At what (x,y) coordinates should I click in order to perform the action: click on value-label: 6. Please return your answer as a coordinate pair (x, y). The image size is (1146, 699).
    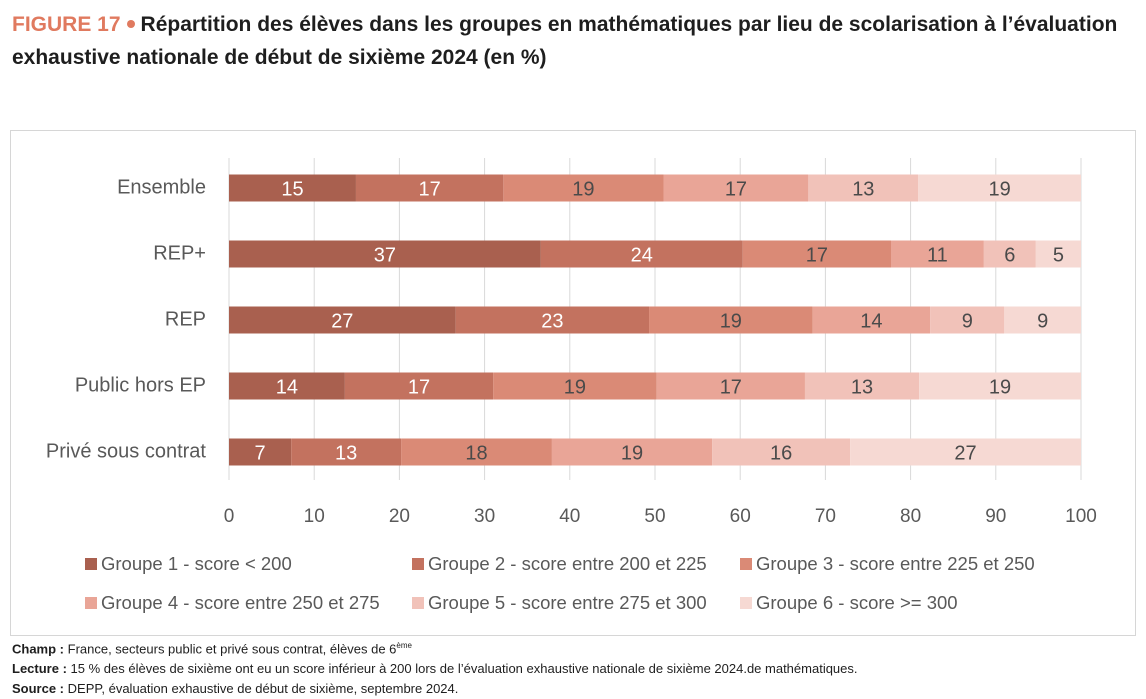
    Looking at the image, I should click on (1009, 255).